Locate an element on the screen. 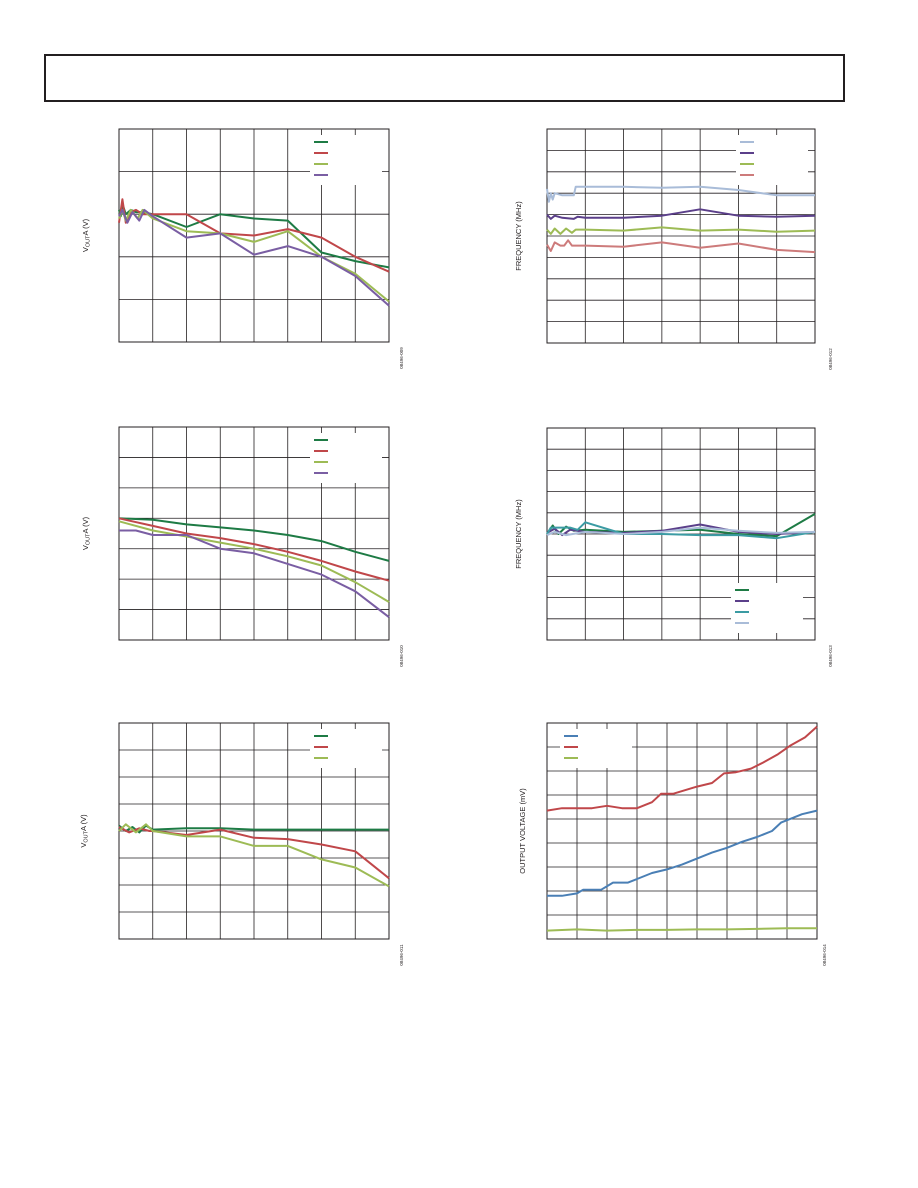 This screenshot has height=1188, width=918. chart3: VOUTA (V) 08496-010 is located at coordinates (242, 546).